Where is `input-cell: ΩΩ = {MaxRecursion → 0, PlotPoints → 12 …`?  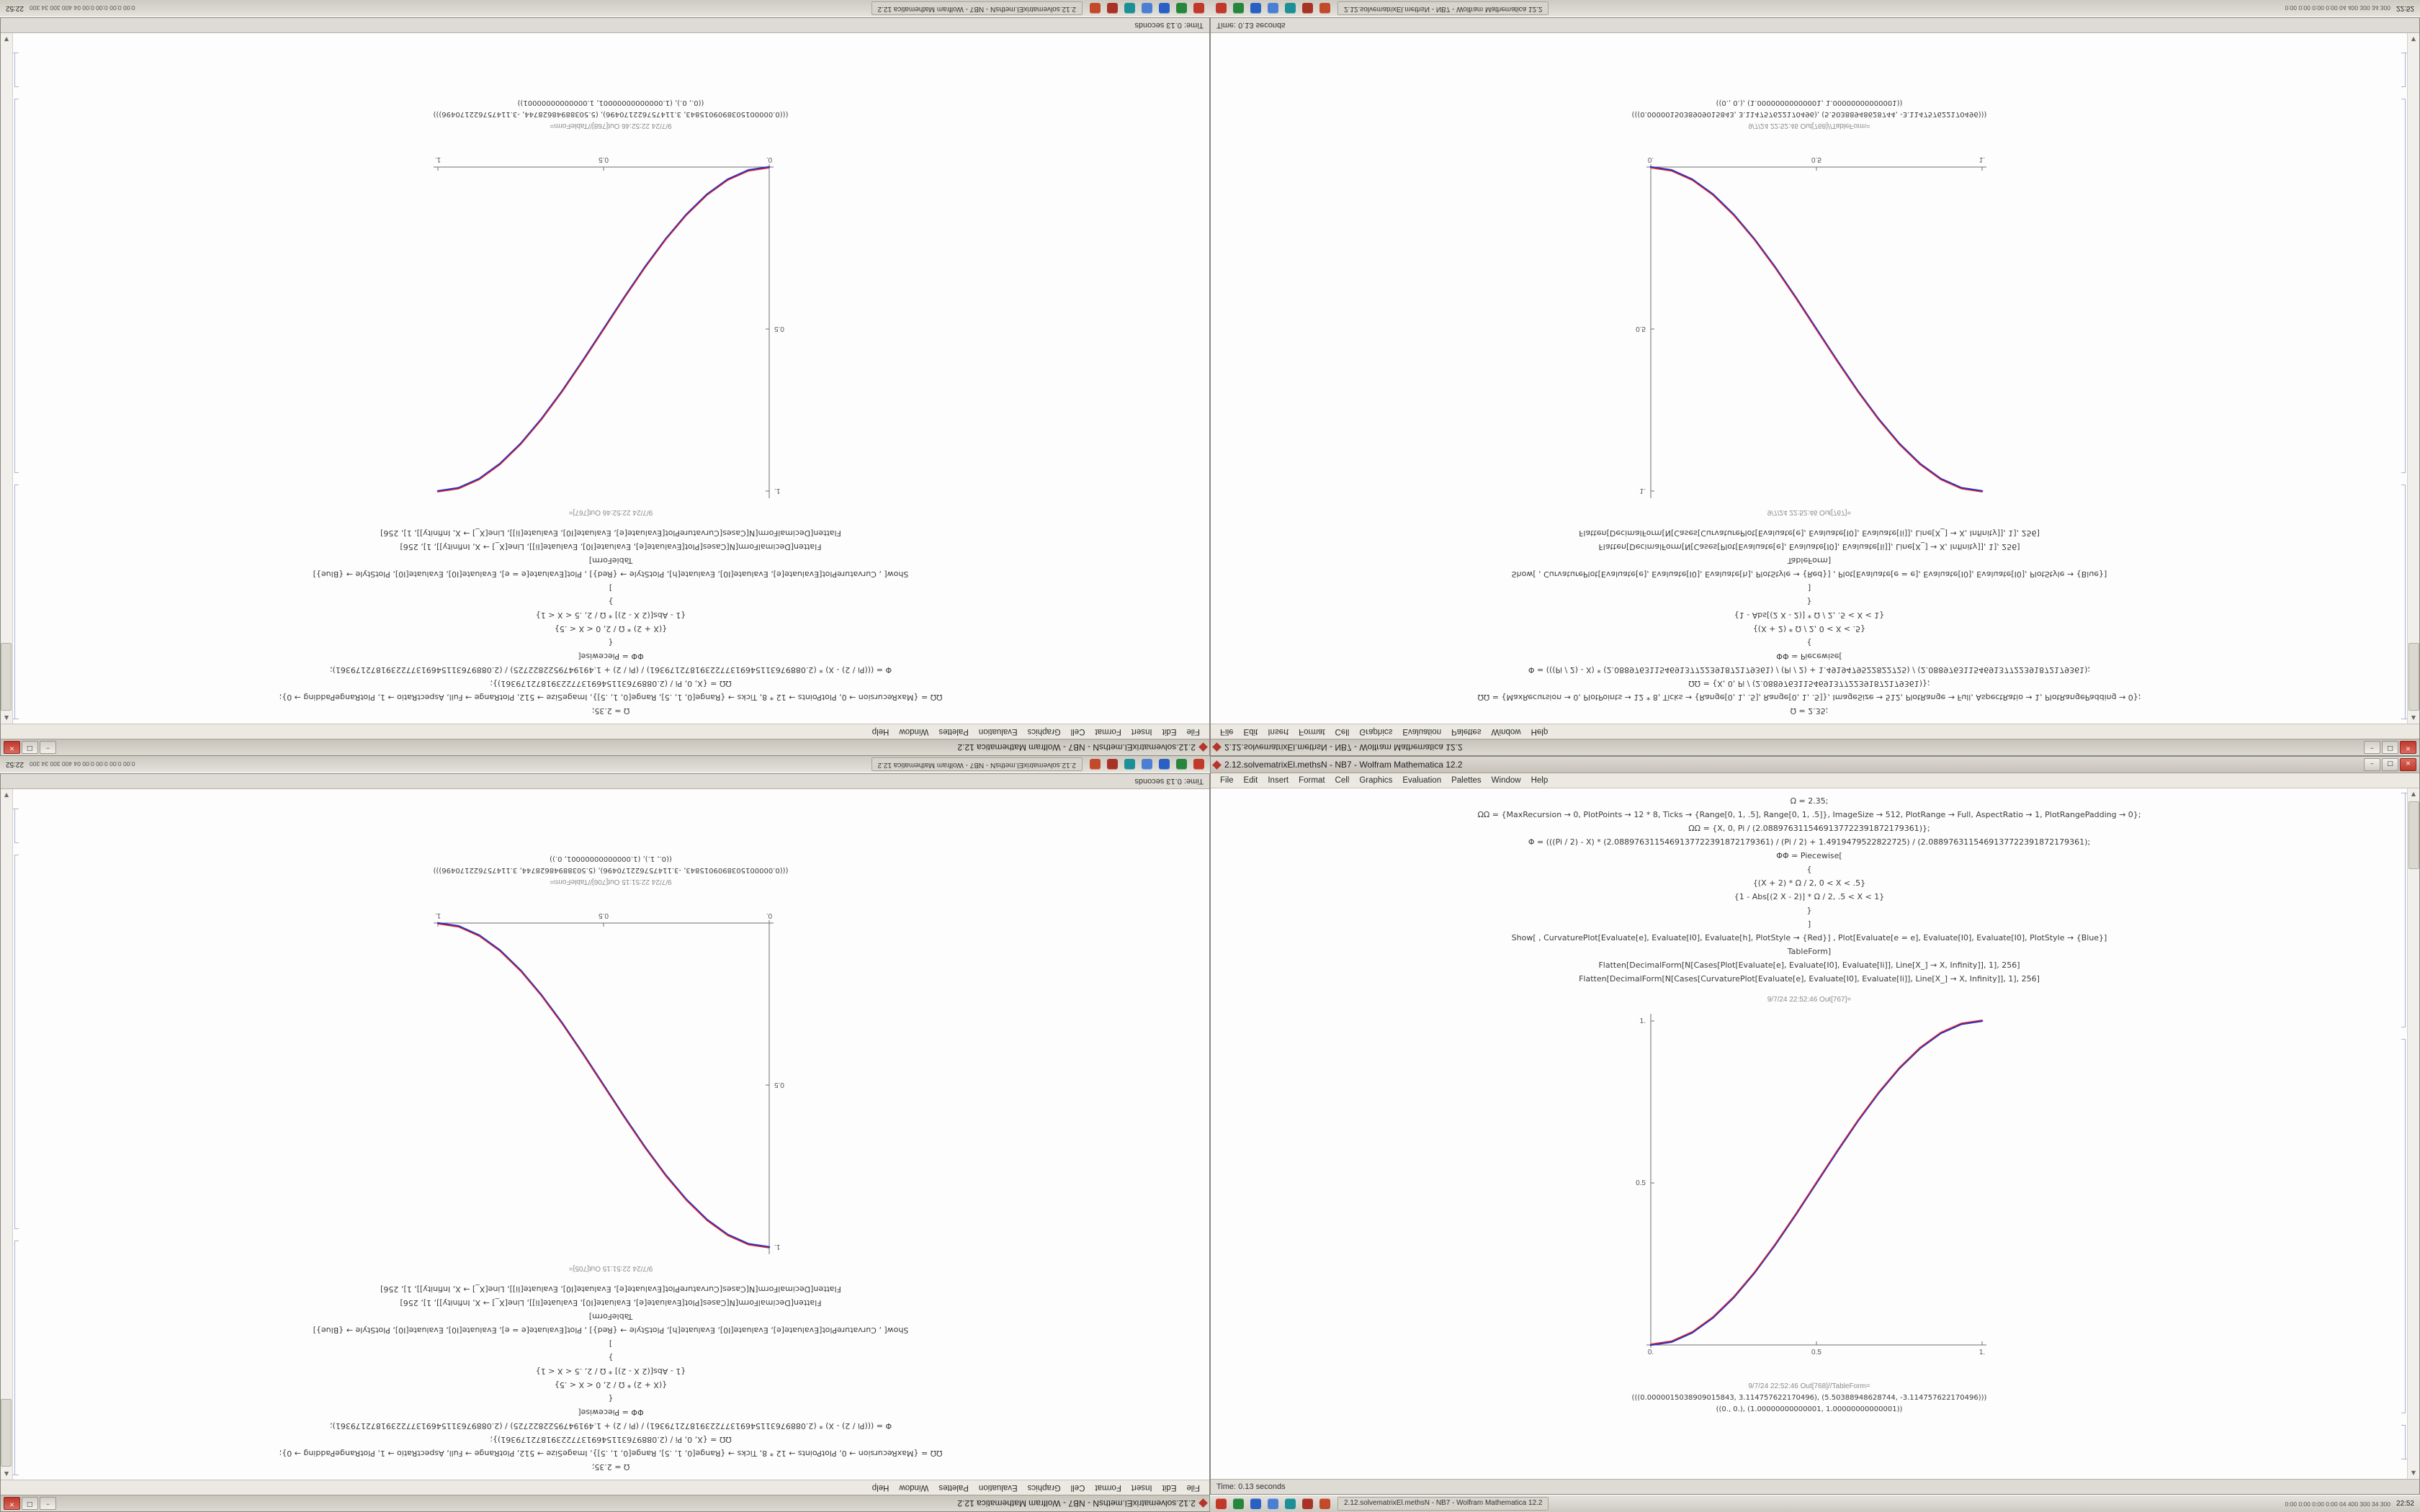
input-cell: ΩΩ = {MaxRecursion → 0, PlotPoints → 12 … is located at coordinates (611, 697).